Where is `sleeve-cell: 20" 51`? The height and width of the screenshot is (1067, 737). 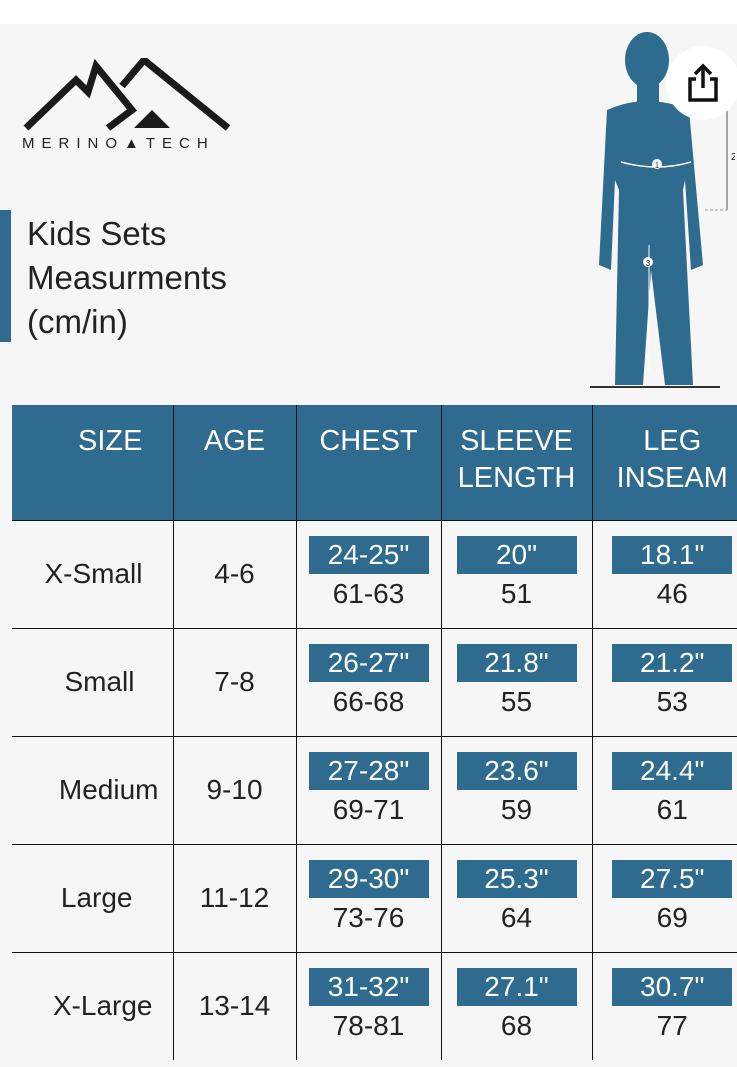 sleeve-cell: 20" 51 is located at coordinates (516, 573).